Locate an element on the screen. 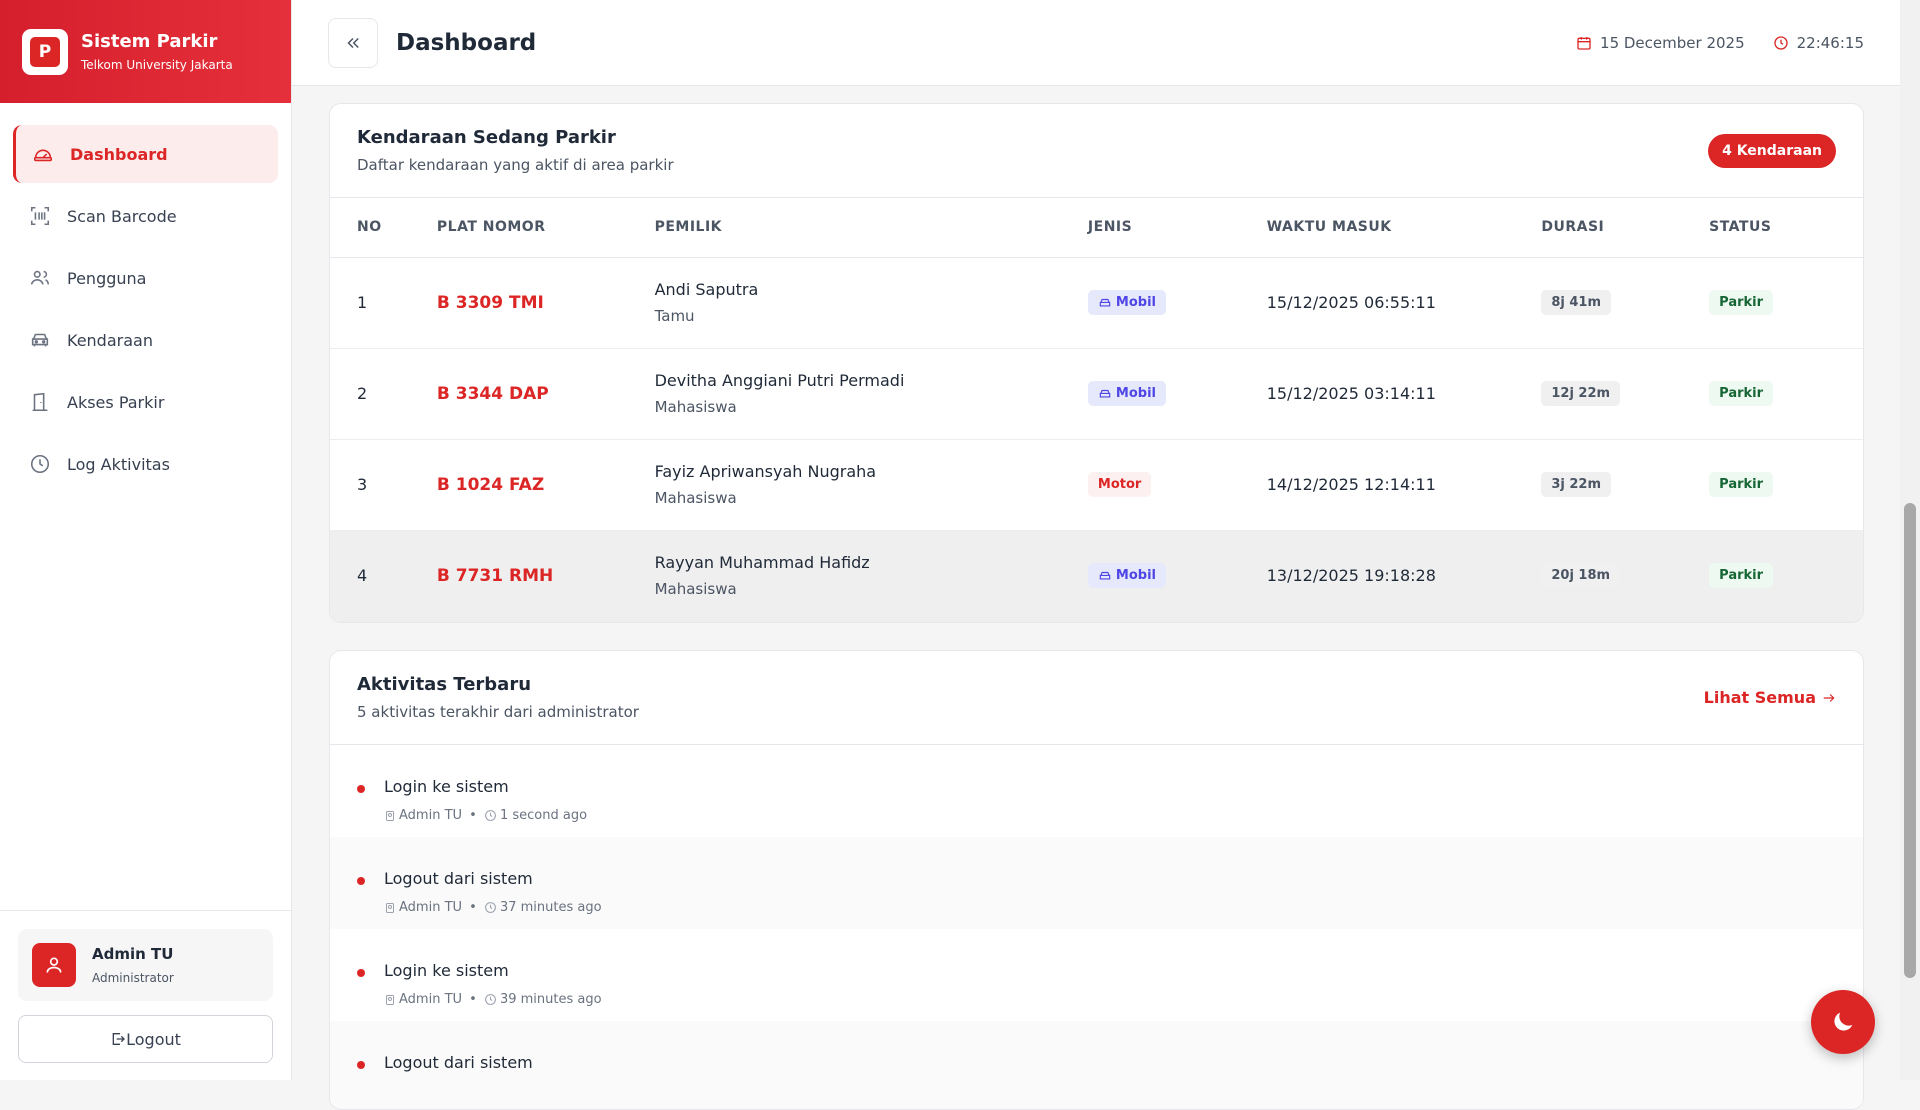 The width and height of the screenshot is (1920, 1110). time: 22:46:15 is located at coordinates (1818, 43).